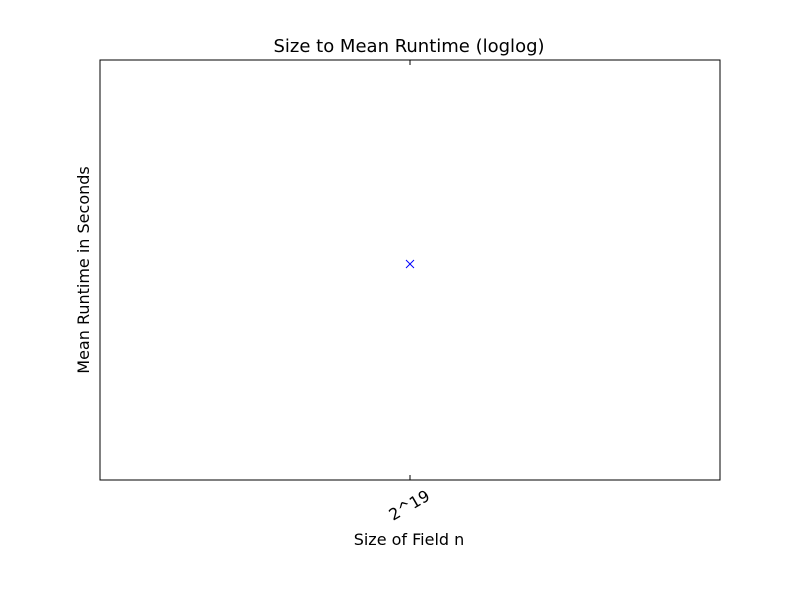 Image resolution: width=800 pixels, height=600 pixels. Describe the element at coordinates (409, 539) in the screenshot. I see `x-axis-label: Size of Field n` at that location.